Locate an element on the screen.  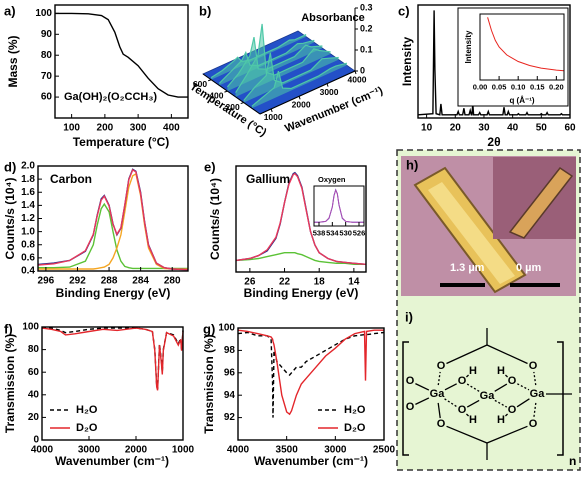
y-tick-label: 98 is located at coordinates (230, 350).